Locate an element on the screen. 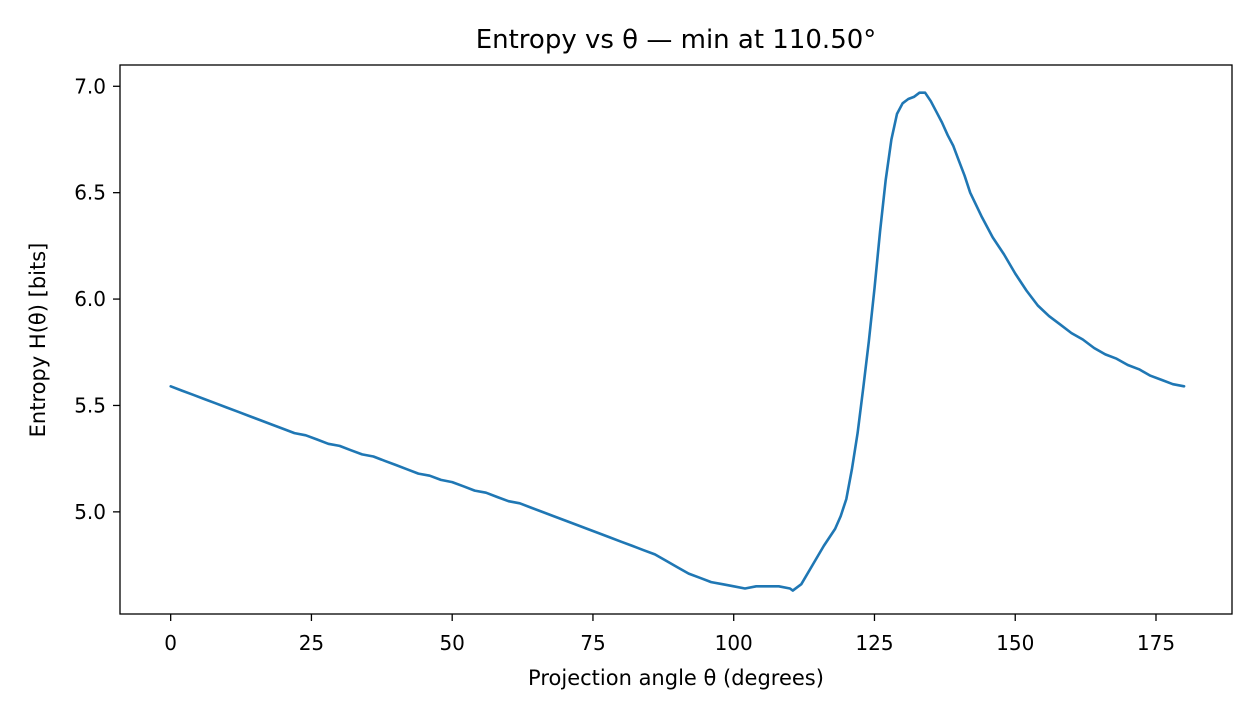 This screenshot has height=720, width=1260. x-tick-label: 100 is located at coordinates (734, 643).